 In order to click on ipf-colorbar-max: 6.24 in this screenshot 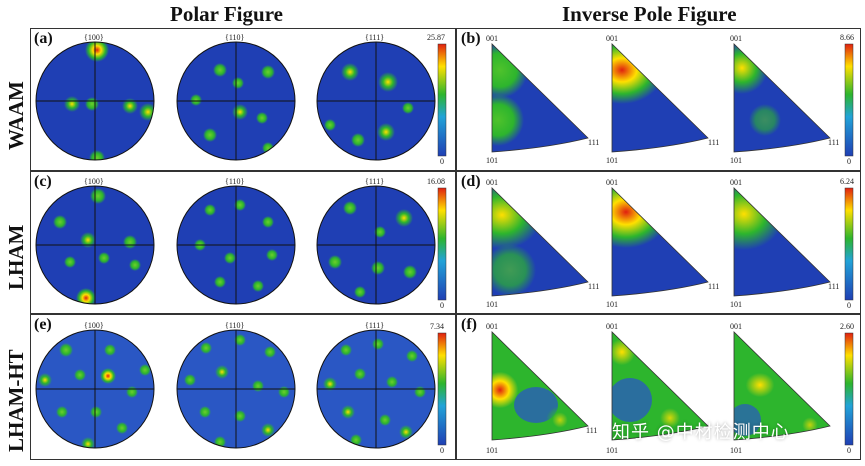, I will do `click(847, 181)`.